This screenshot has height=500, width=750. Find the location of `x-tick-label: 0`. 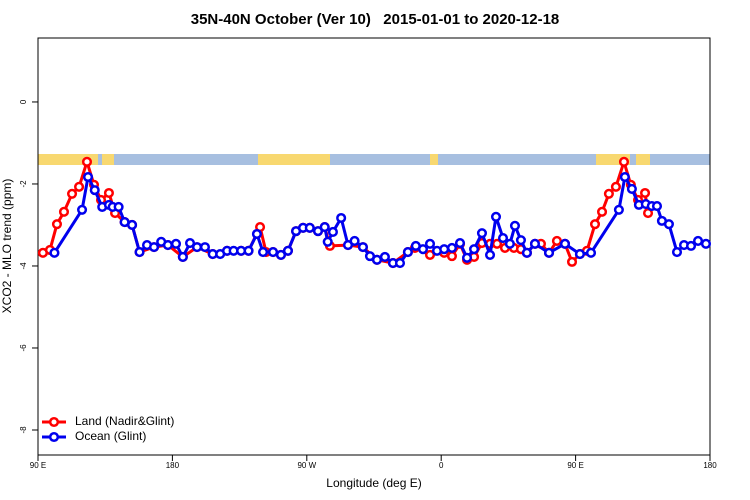

x-tick-label: 0 is located at coordinates (441, 465).